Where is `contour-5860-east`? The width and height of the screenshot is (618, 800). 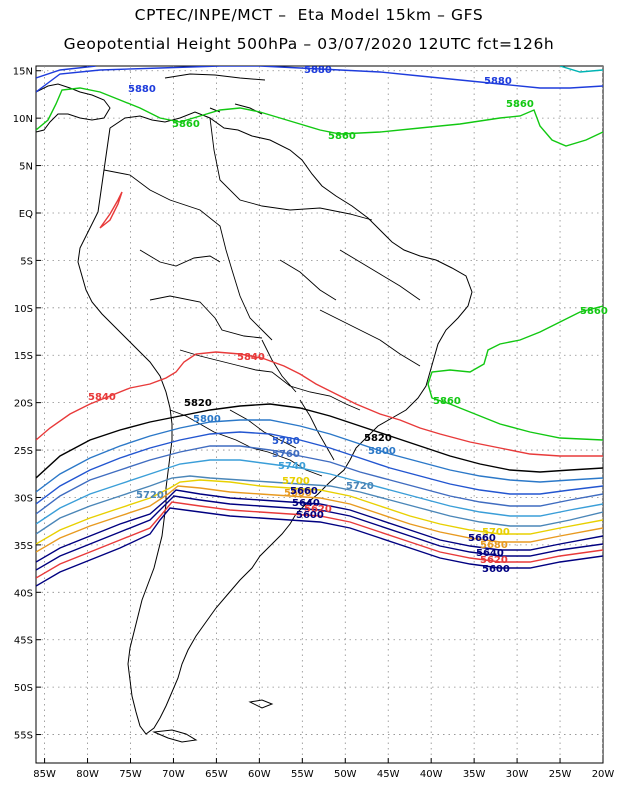
contour-5860-east is located at coordinates (515, 373).